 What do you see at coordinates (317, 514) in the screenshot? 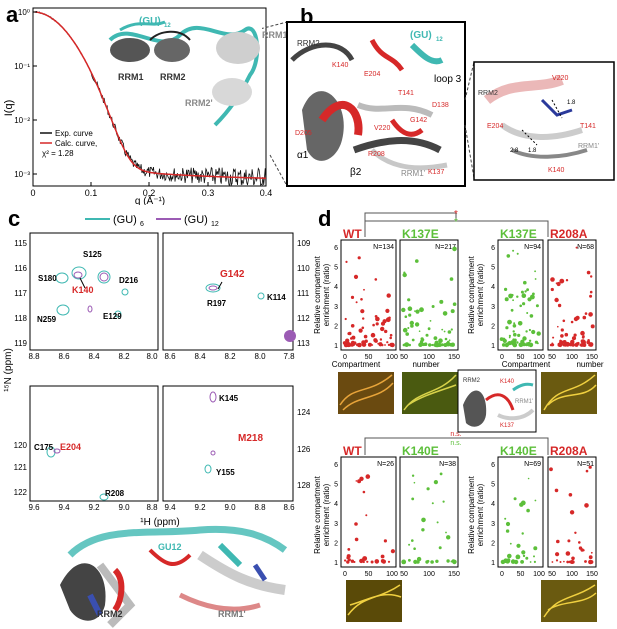
I see `d-ylabel-3a: Relative compartment` at bounding box center [317, 514].